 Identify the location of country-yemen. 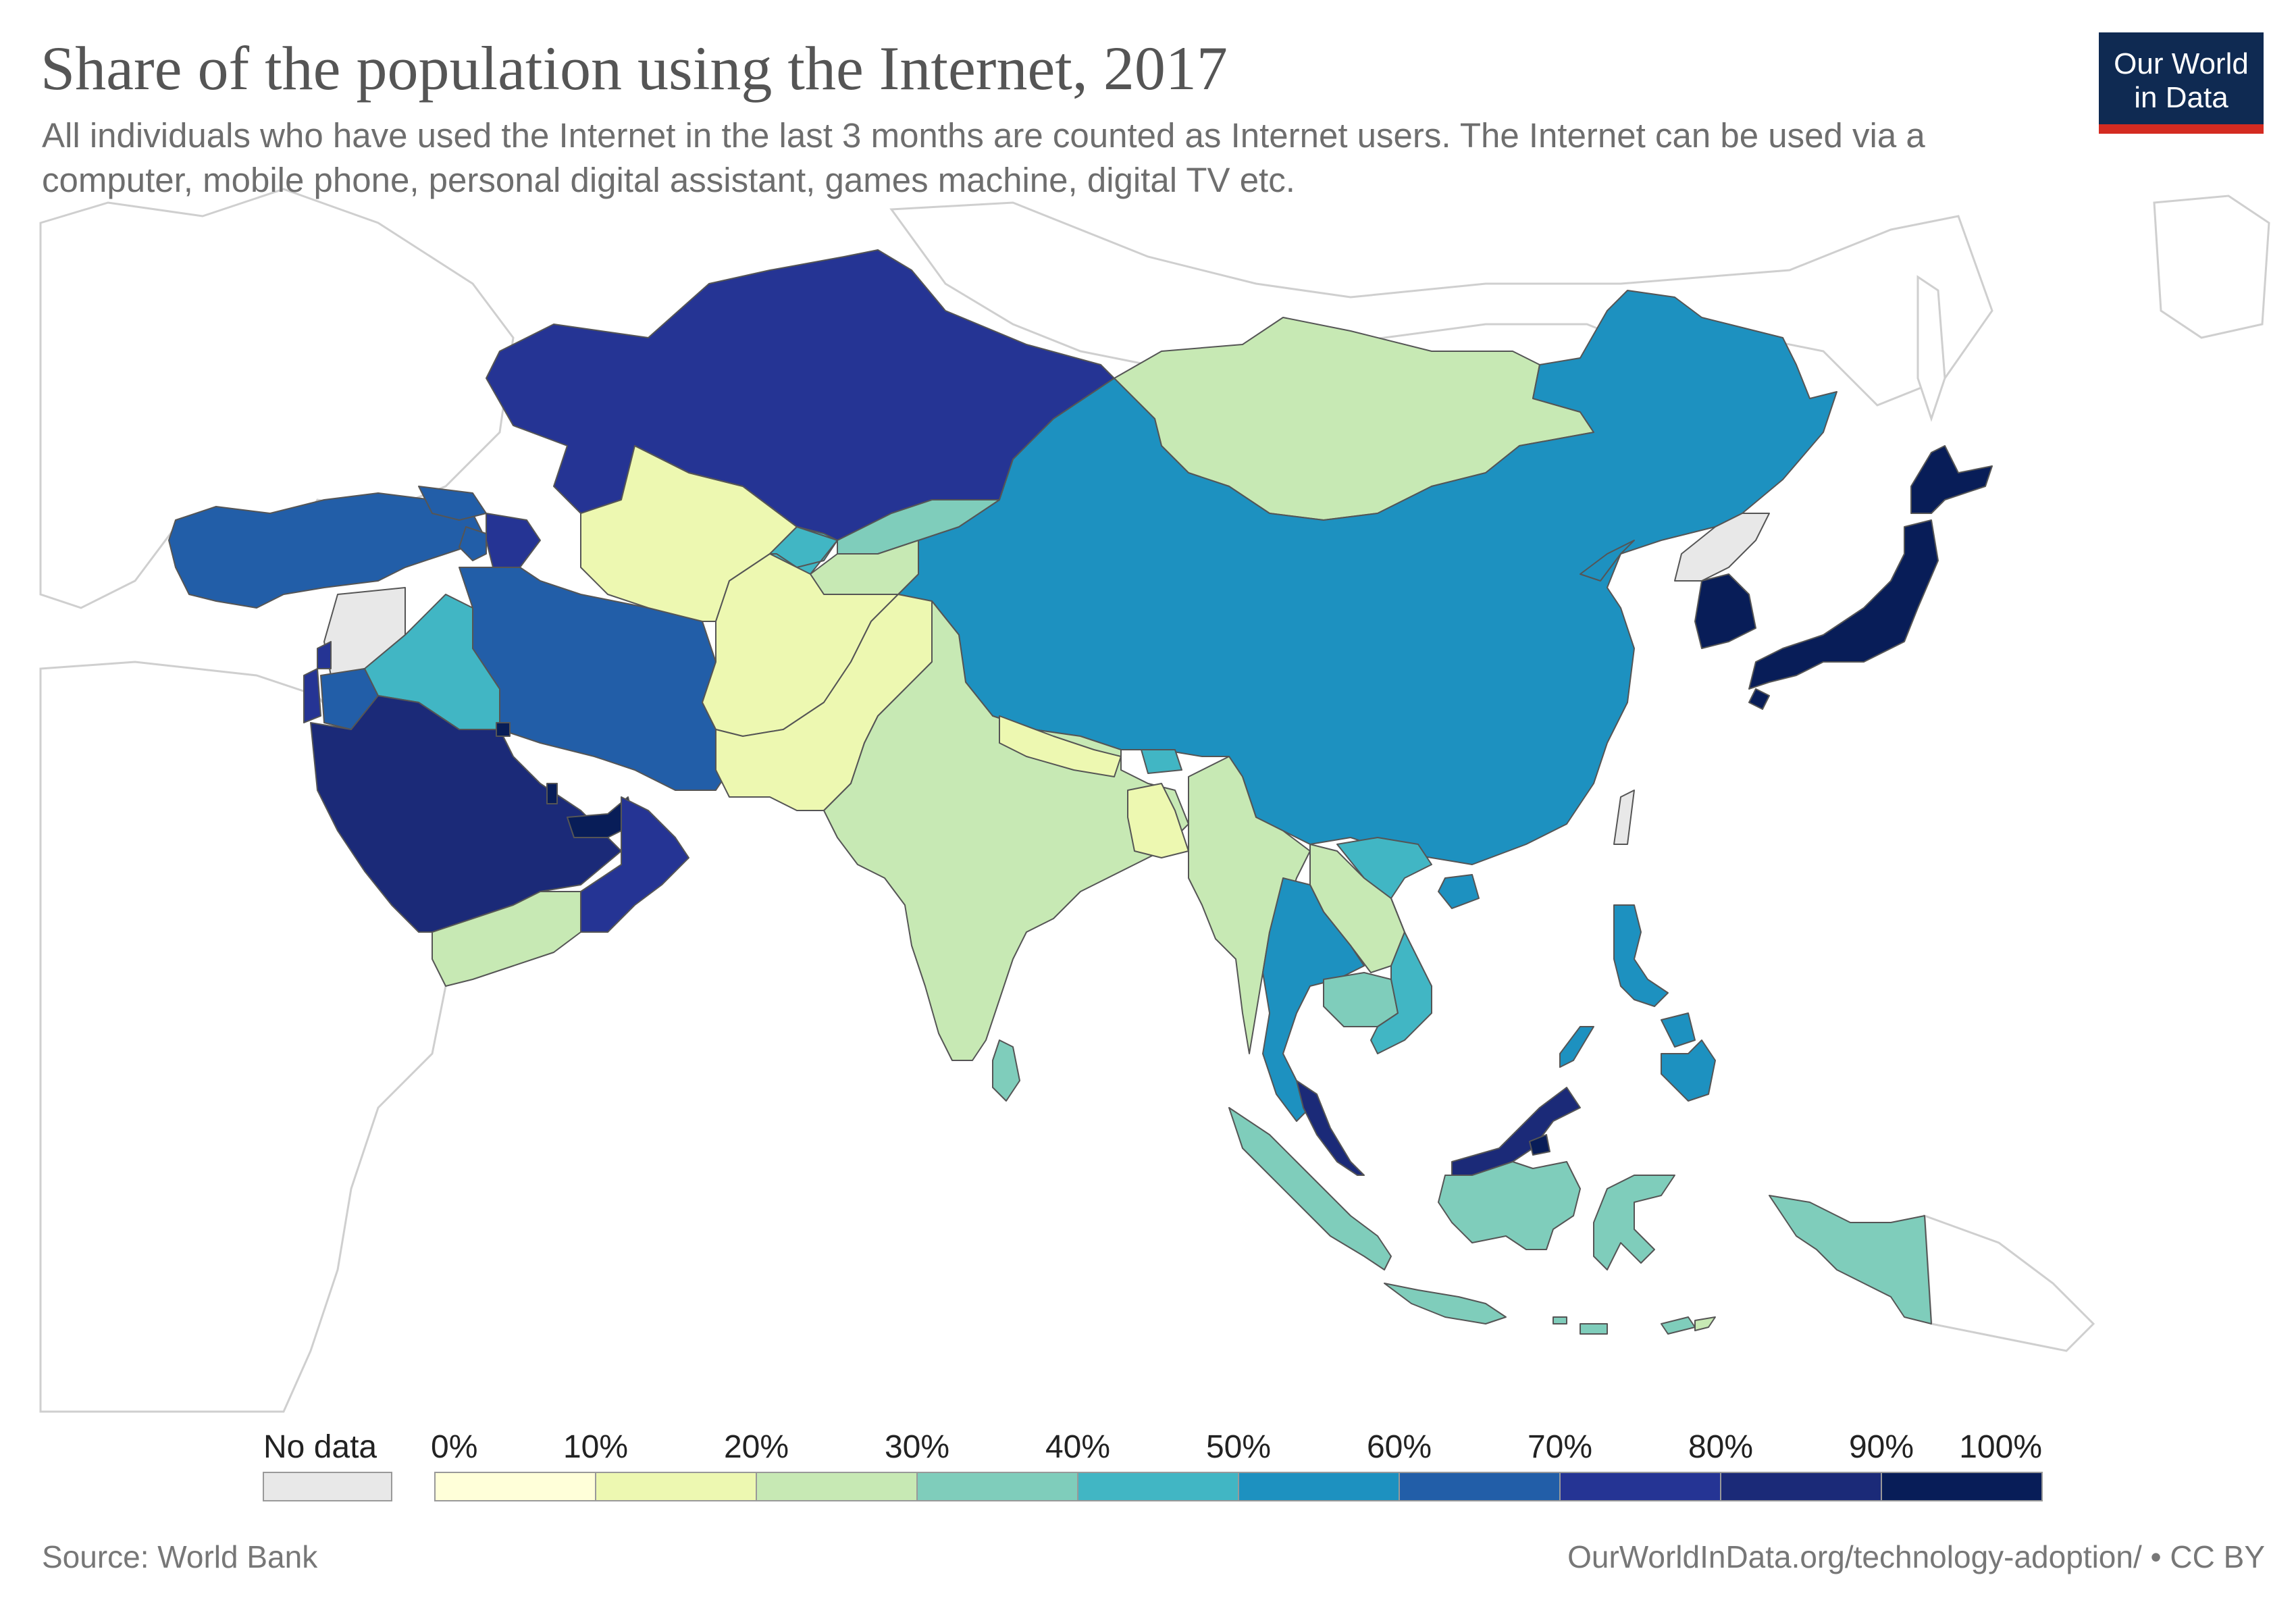
(506, 939).